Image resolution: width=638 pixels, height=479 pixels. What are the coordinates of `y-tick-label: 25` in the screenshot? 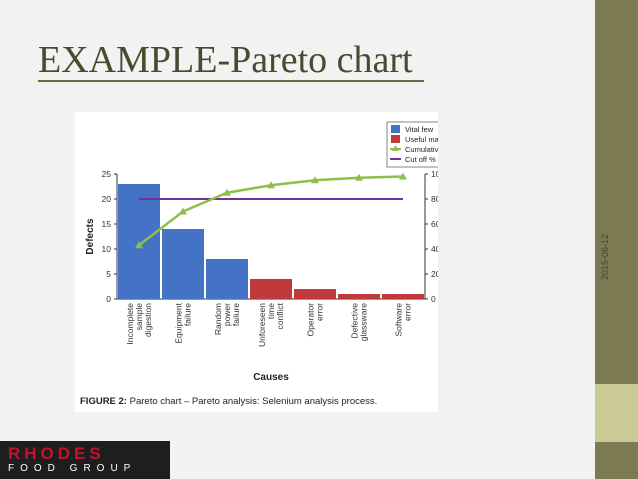 It's located at (107, 174).